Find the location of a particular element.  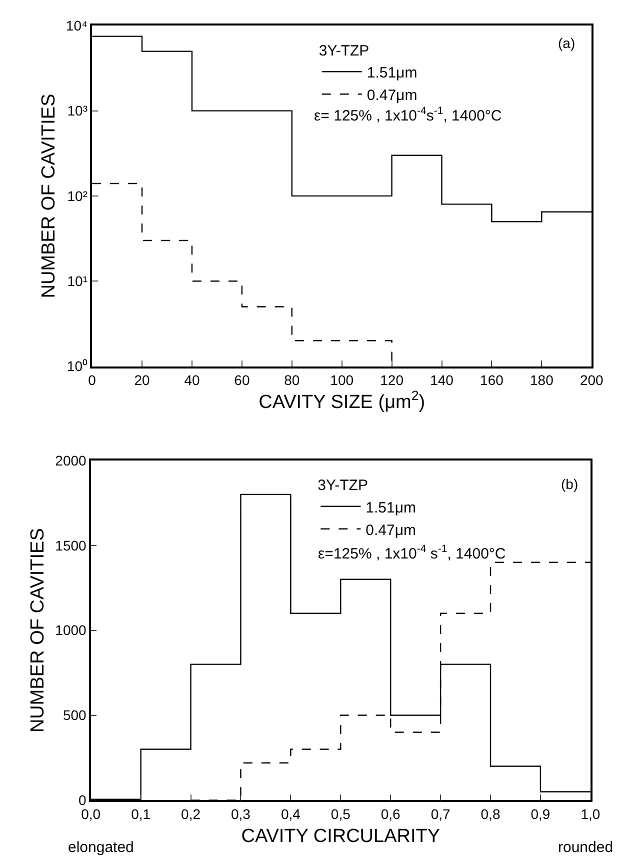

x-tick-label: 80 is located at coordinates (292, 380).